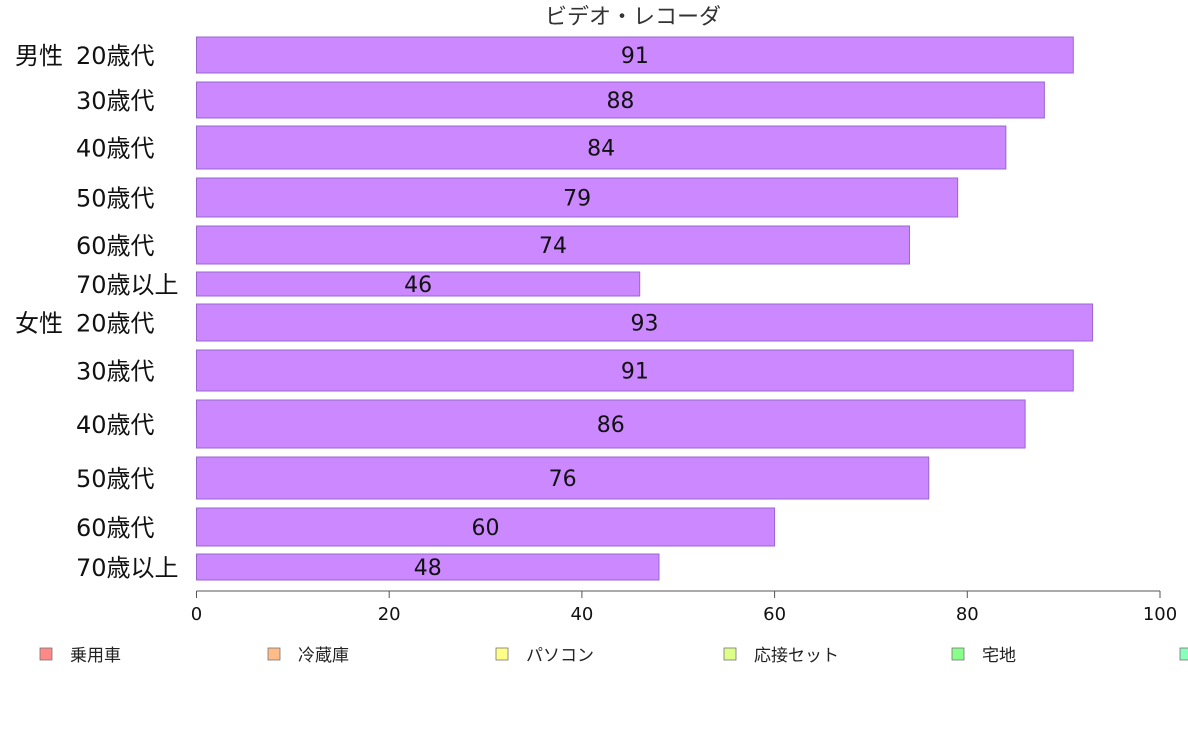 The image size is (1188, 736). What do you see at coordinates (999, 656) in the screenshot?
I see `legend-label: 宅地` at bounding box center [999, 656].